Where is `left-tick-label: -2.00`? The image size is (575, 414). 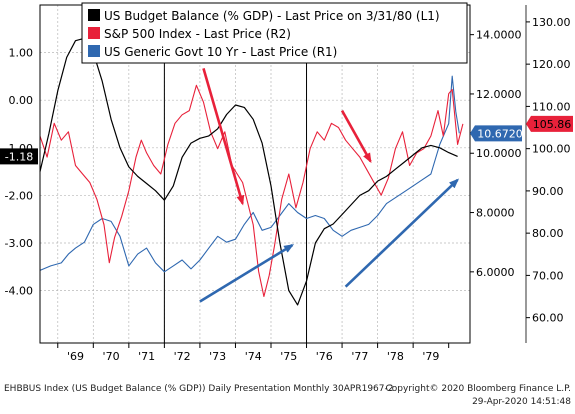
left-tick-label: -2.00 is located at coordinates (19, 195).